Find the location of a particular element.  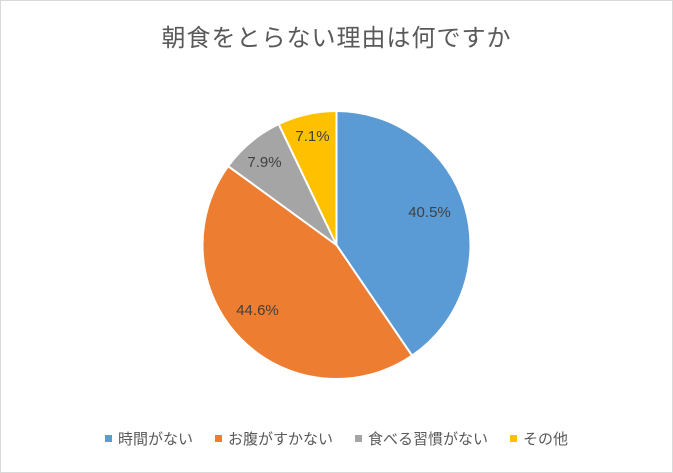

legend-item-sonota: その他 is located at coordinates (539, 438).